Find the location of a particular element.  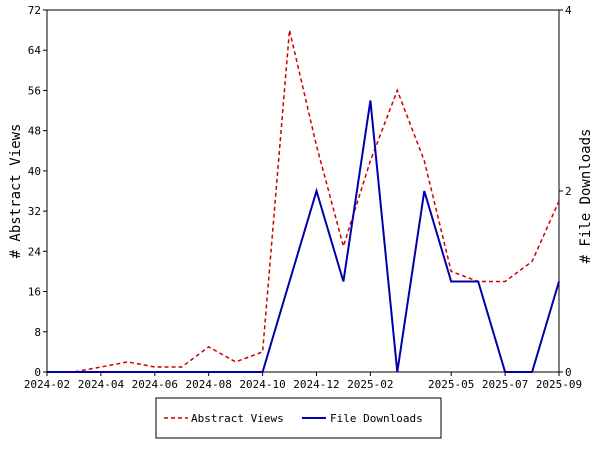

legend-label-file-downloads: File Downloads is located at coordinates (376, 418).